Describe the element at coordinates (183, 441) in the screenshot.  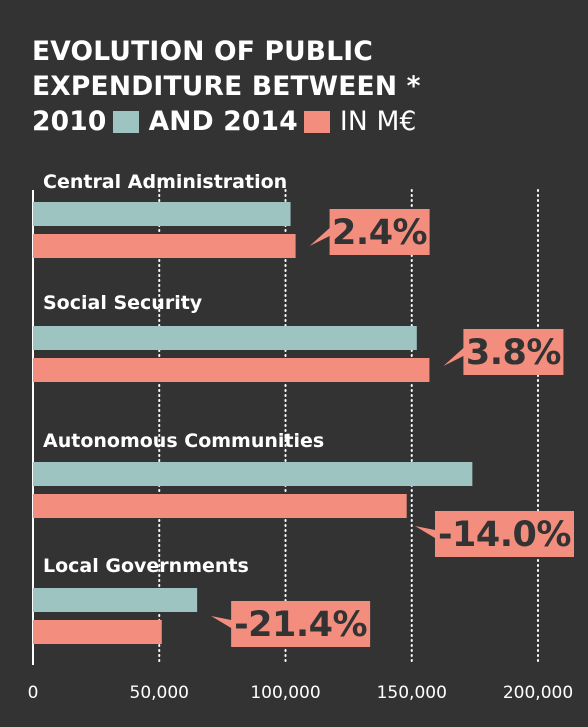
I see `category-label: Autonomous Communities` at that location.